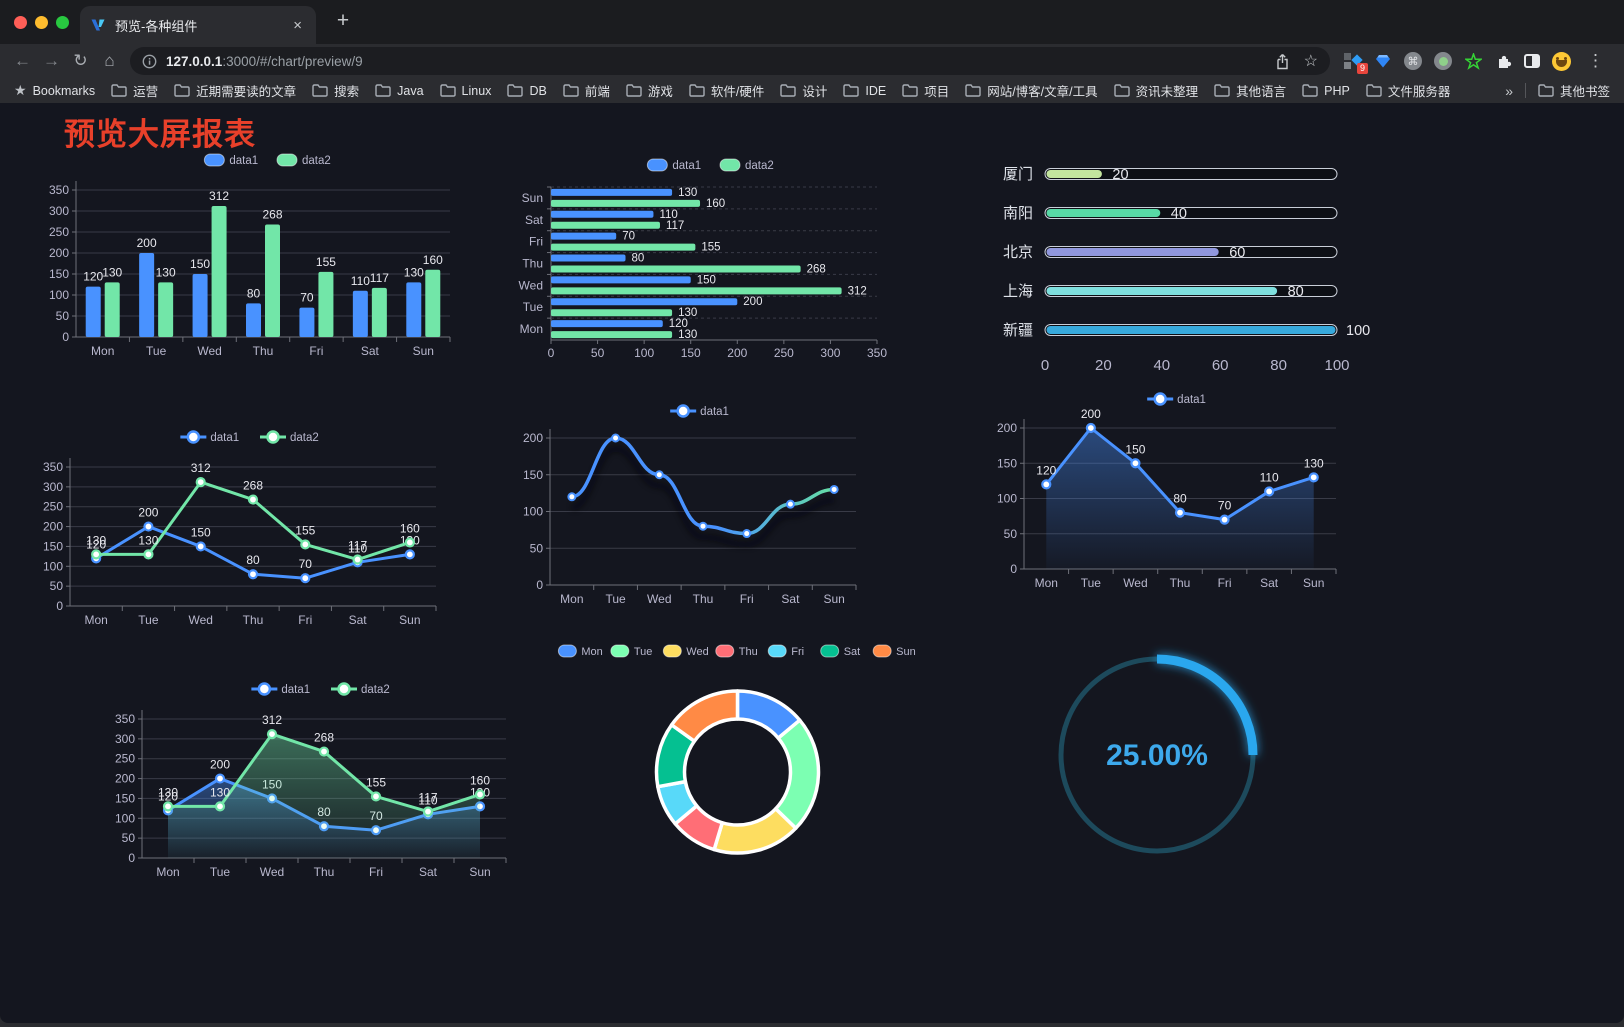 The image size is (1624, 1027). What do you see at coordinates (1574, 90) in the screenshot?
I see `other-bookmarks-button: 其他书签` at bounding box center [1574, 90].